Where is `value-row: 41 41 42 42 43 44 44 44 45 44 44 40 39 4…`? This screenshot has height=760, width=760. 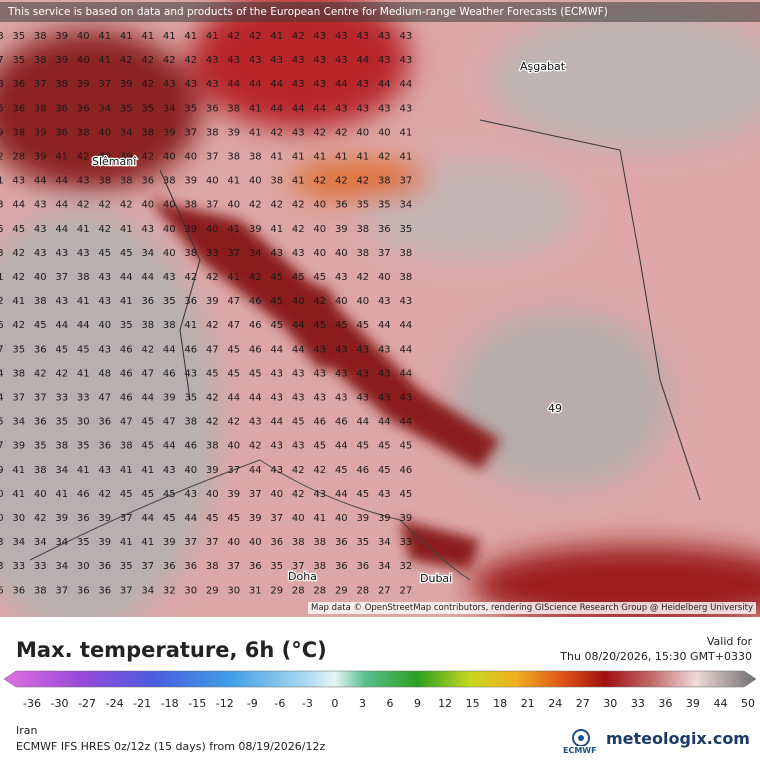 value-row: 41 41 42 42 43 44 44 44 45 44 44 40 39 4… is located at coordinates (206, 373).